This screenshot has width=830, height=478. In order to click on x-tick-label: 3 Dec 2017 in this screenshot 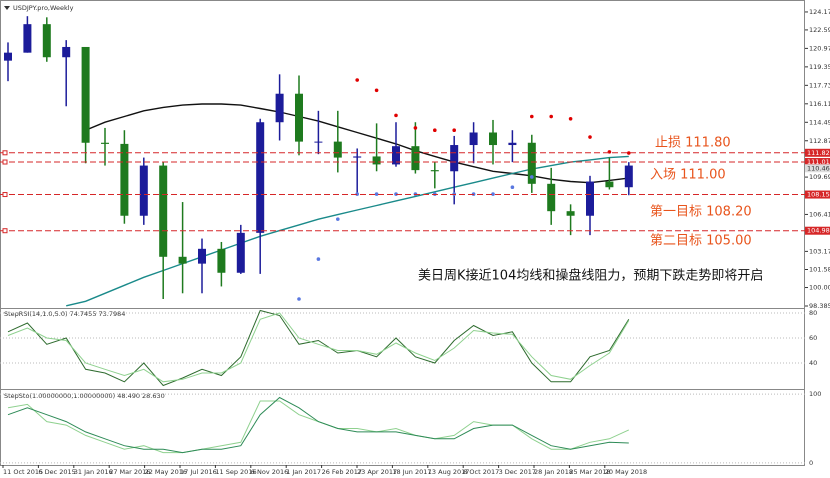, I will do `click(517, 472)`.